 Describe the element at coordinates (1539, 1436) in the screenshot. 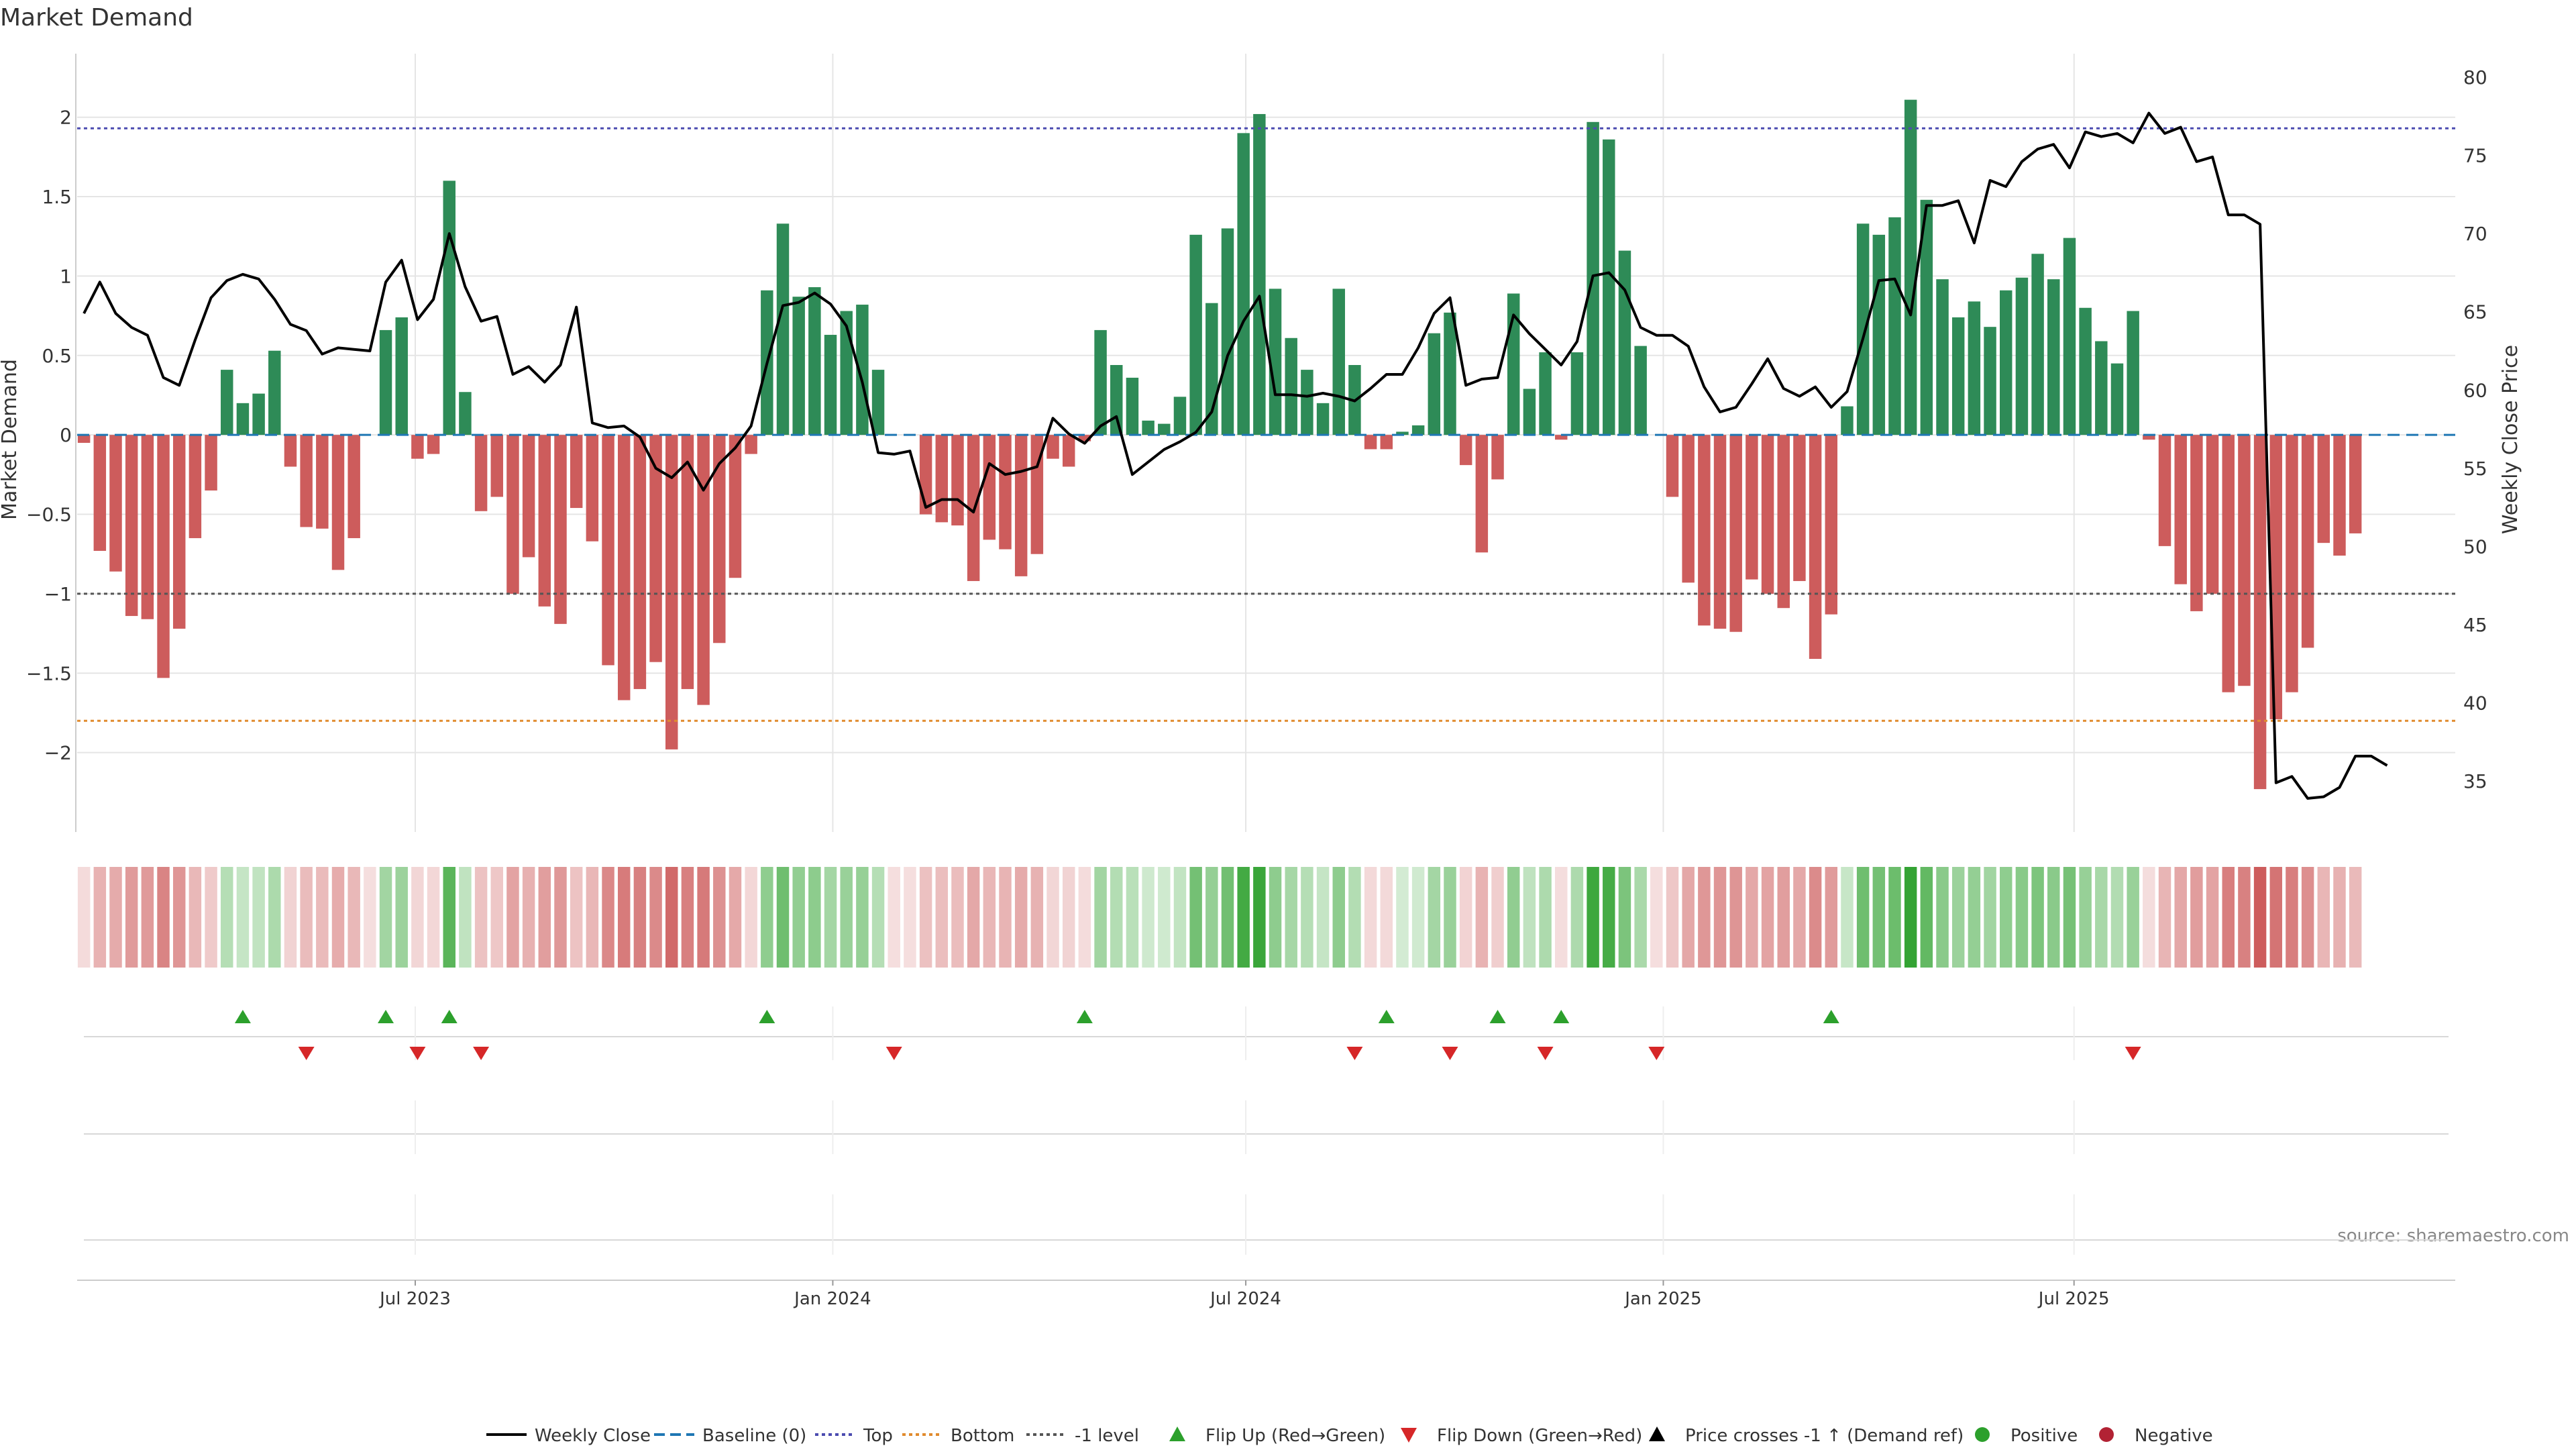

I see `legend-label: Flip Down (Green→Red)` at that location.